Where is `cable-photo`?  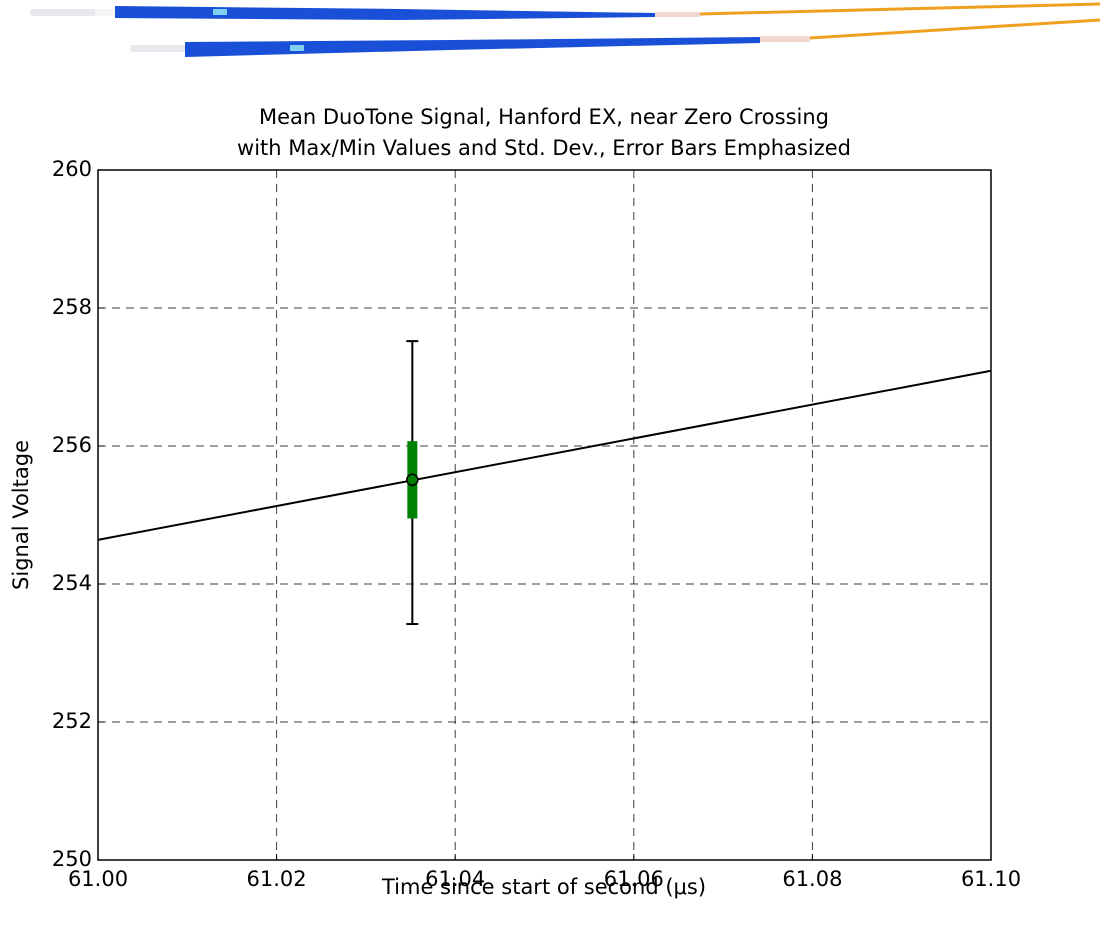 cable-photo is located at coordinates (565, 29).